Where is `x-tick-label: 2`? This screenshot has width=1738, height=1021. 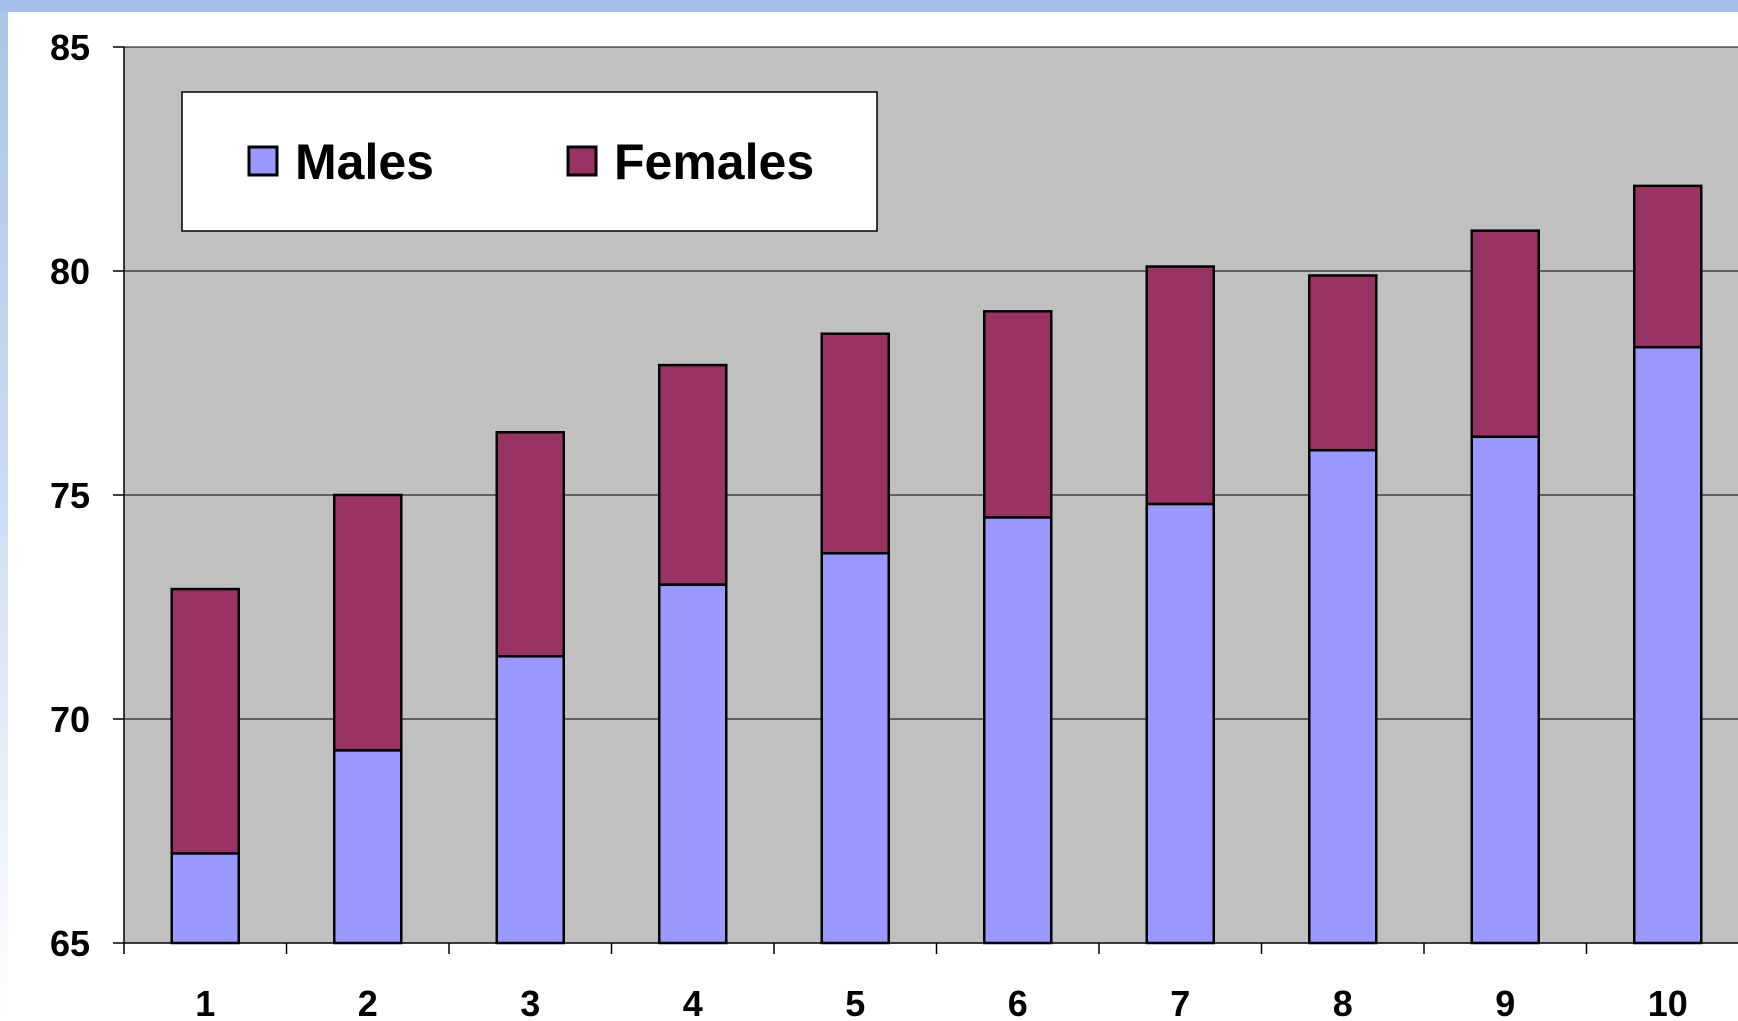
x-tick-label: 2 is located at coordinates (368, 1002).